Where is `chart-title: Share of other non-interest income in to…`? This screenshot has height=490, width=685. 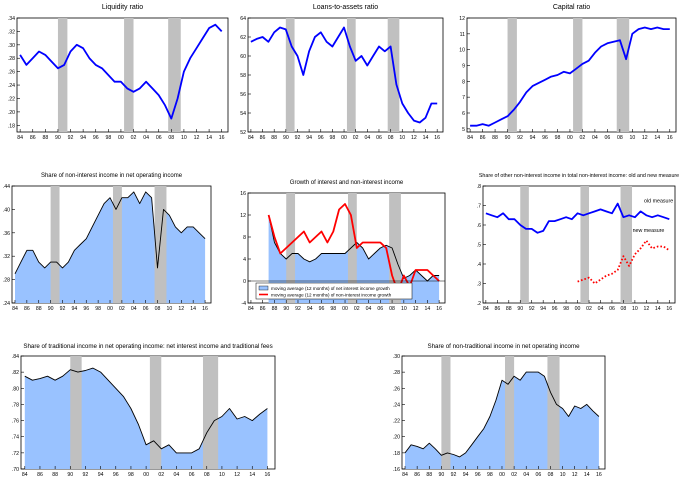
chart-title: Share of other non-interest income in to… is located at coordinates (579, 176).